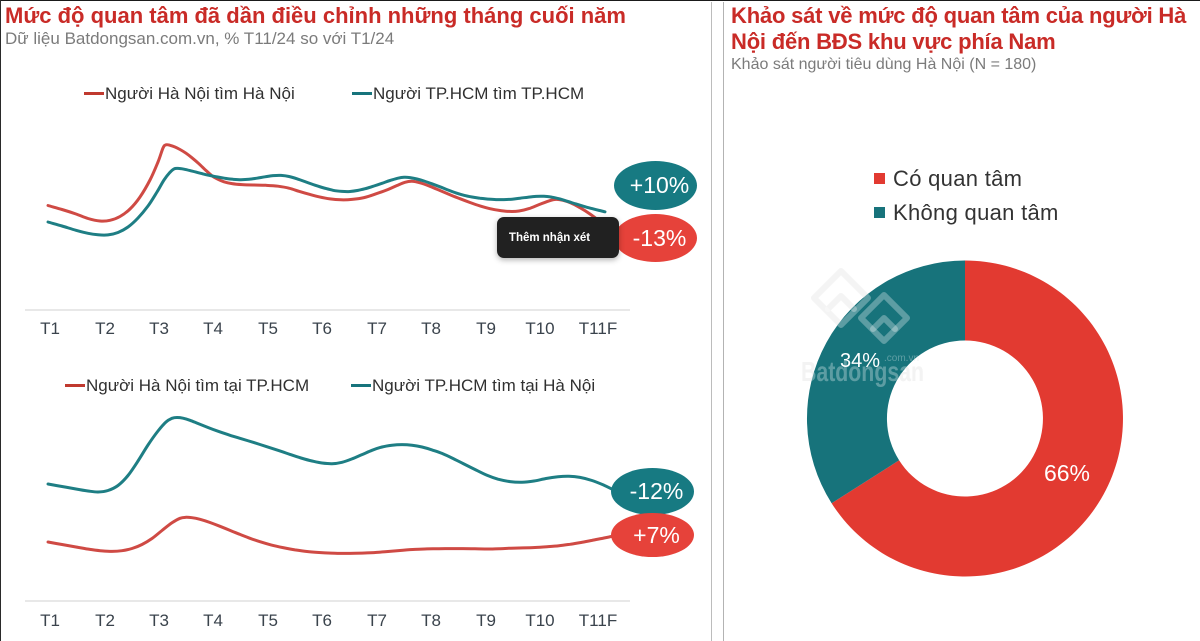  What do you see at coordinates (901, 358) in the screenshot?
I see `svg-text: .com.vn` at bounding box center [901, 358].